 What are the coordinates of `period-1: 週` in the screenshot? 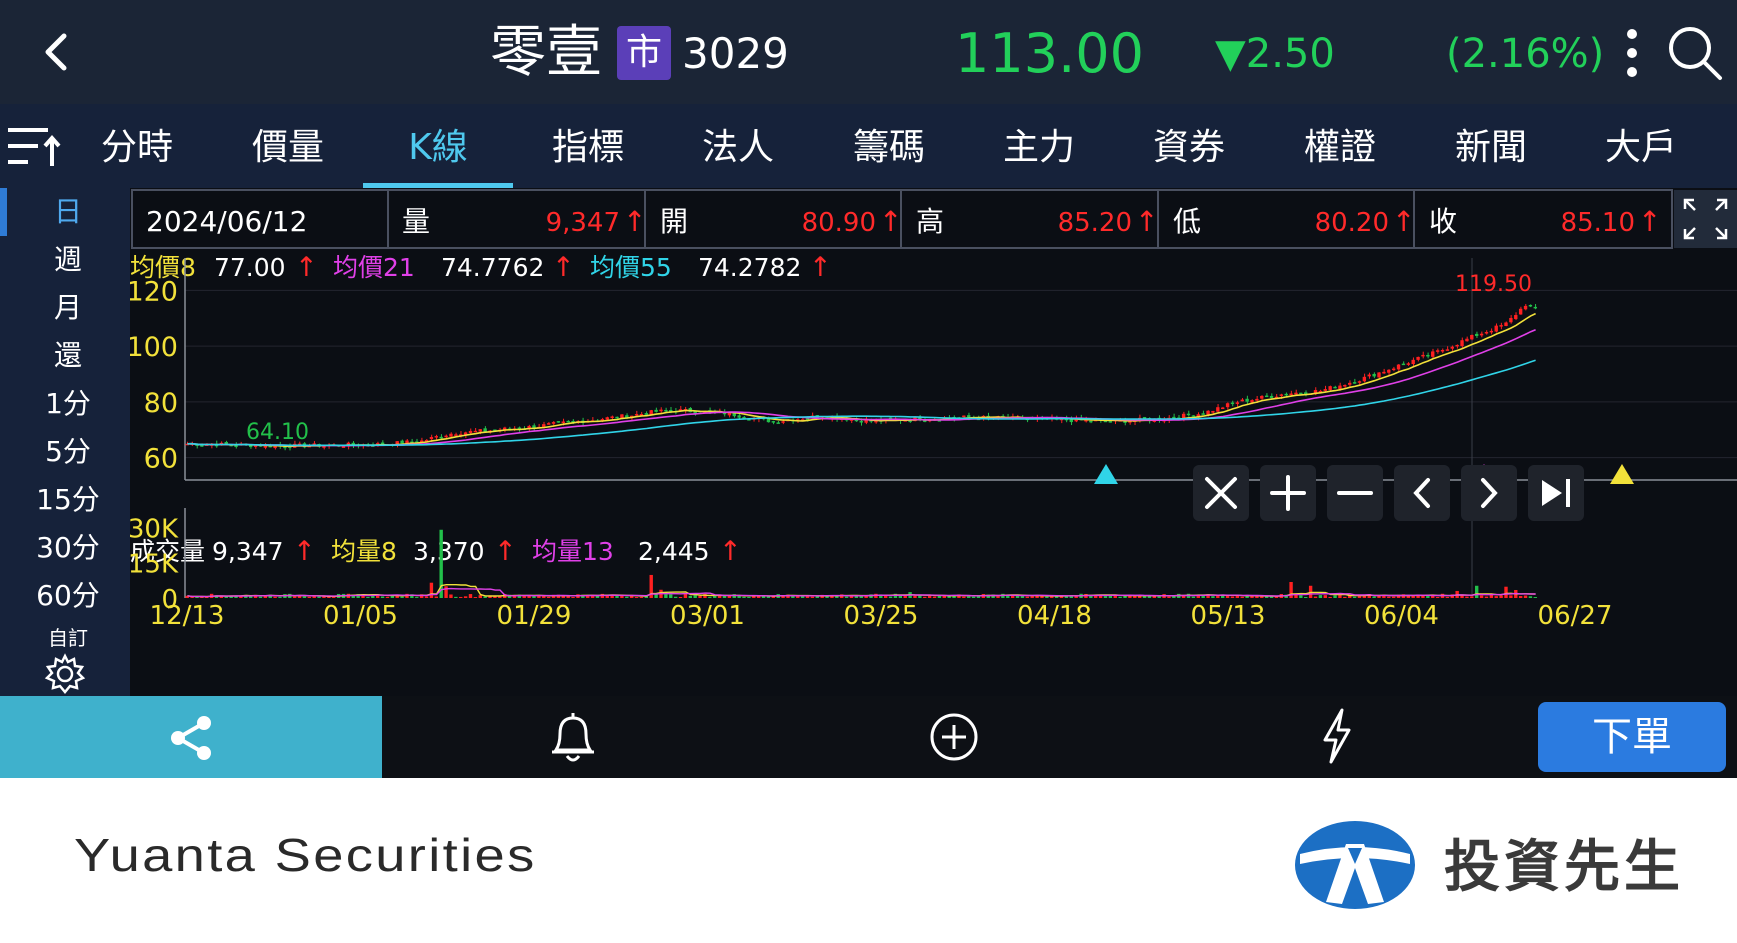 It's located at (67, 259).